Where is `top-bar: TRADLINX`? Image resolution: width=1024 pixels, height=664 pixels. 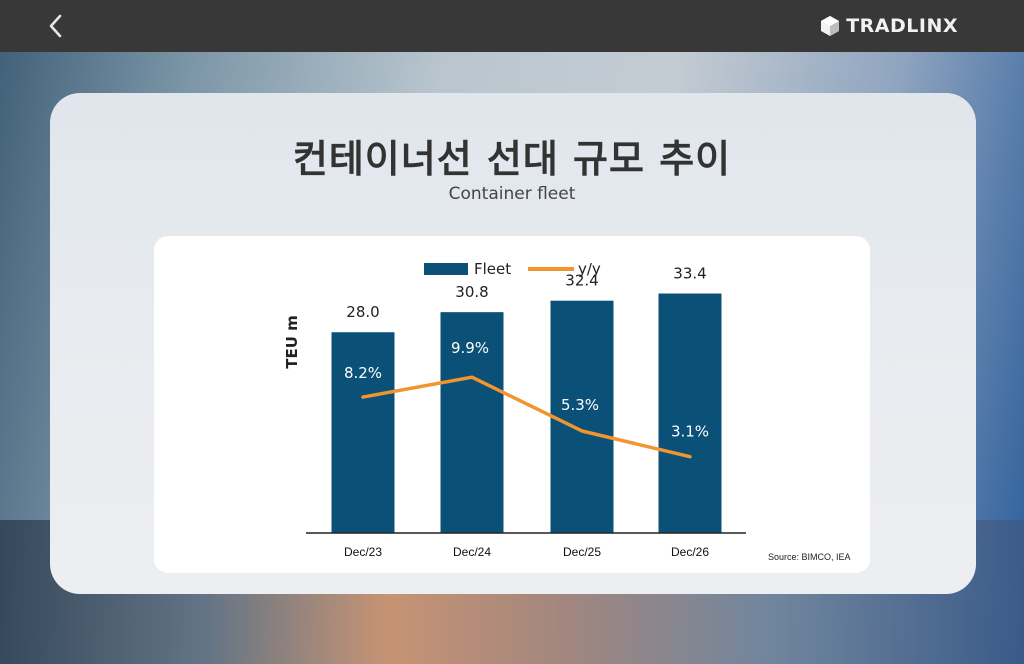 top-bar: TRADLINX is located at coordinates (512, 26).